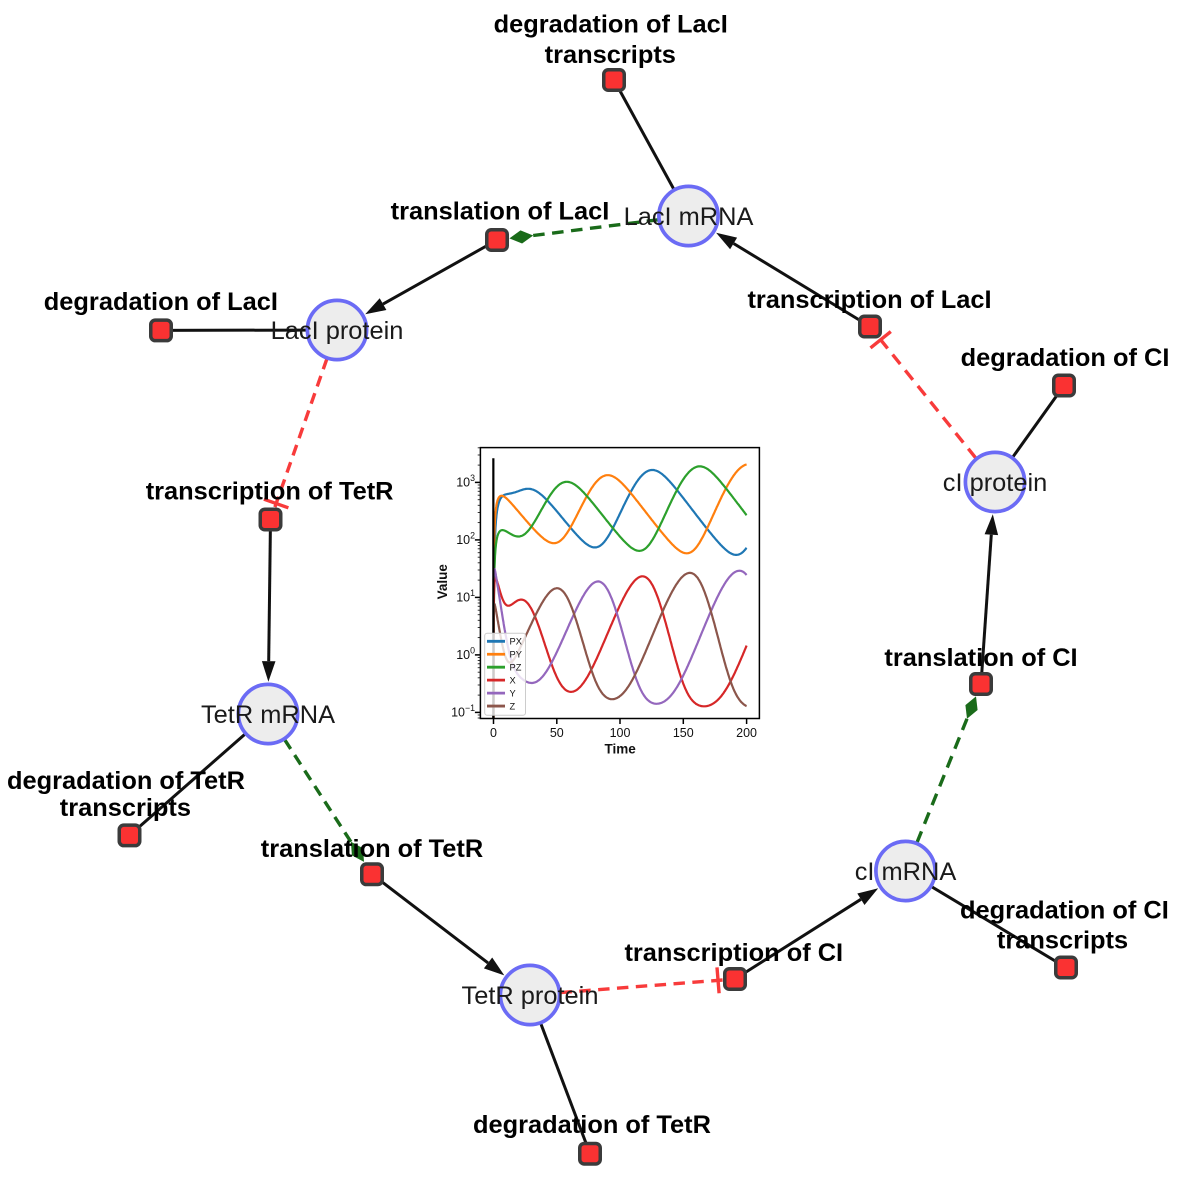 The height and width of the screenshot is (1200, 1189). I want to click on svg-text: 200, so click(746, 733).